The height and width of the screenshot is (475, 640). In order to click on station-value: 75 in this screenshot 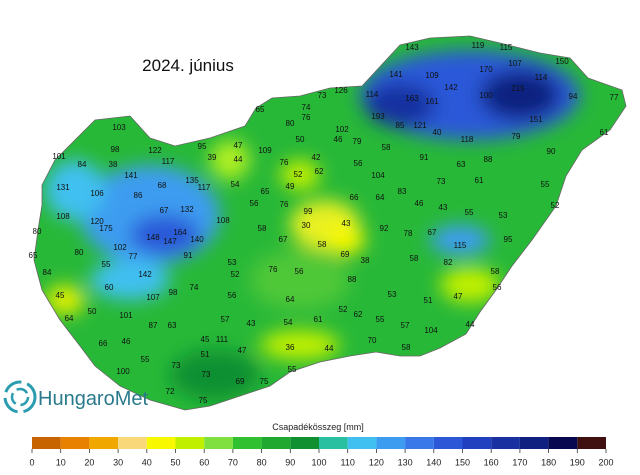, I will do `click(203, 400)`.